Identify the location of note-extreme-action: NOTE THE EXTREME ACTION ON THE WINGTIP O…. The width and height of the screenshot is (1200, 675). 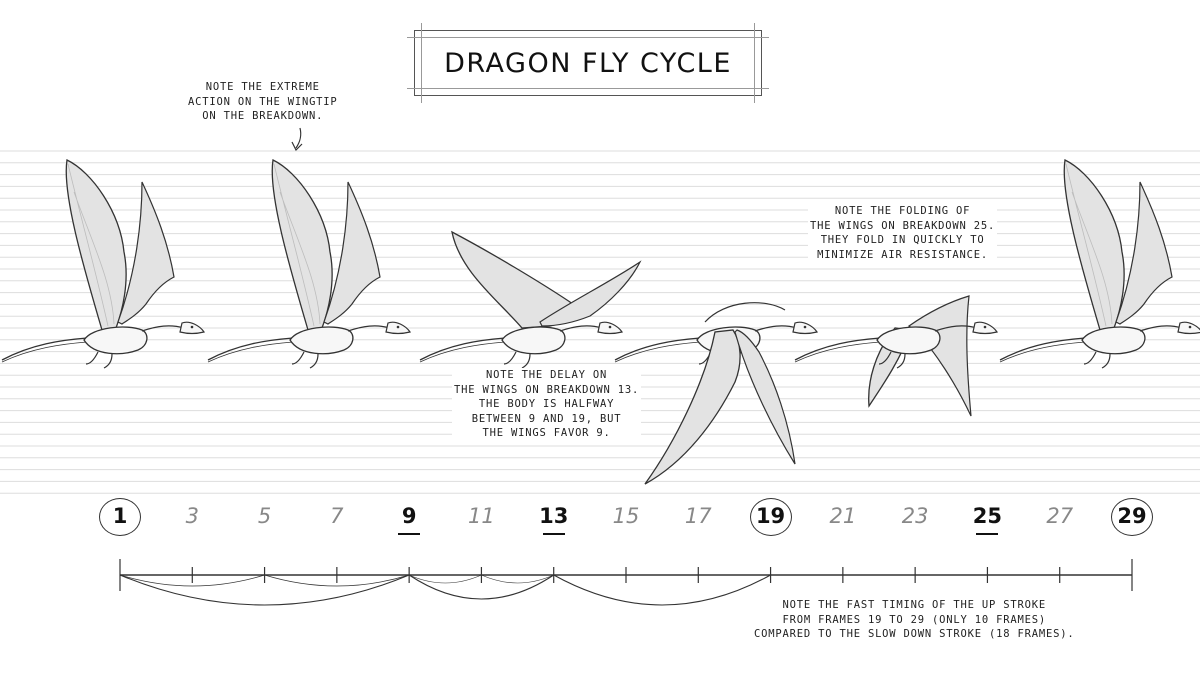
(263, 102).